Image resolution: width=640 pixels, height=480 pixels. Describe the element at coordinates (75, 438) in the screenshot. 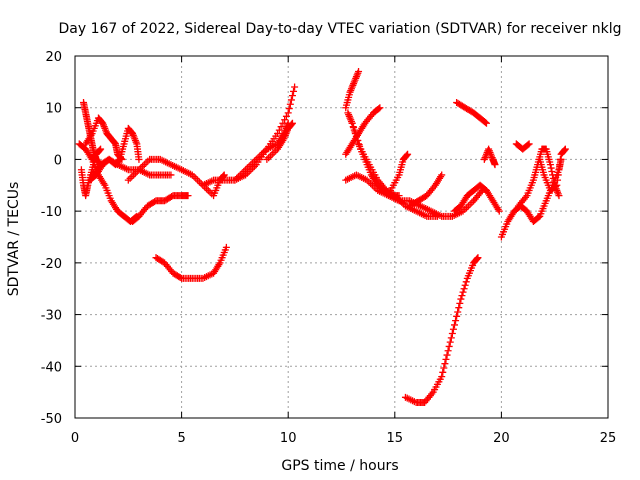

I see `x-tick-label: 0` at that location.